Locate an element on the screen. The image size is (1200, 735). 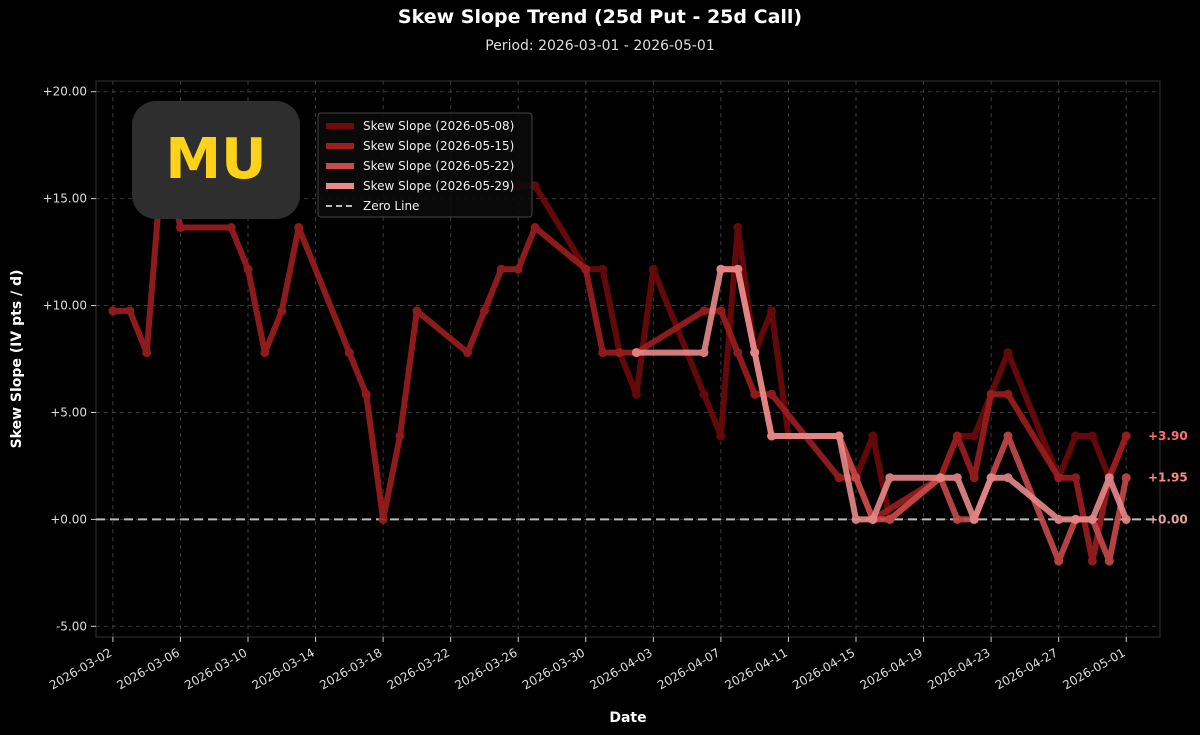
ticker-badge: MU is located at coordinates (216, 160).